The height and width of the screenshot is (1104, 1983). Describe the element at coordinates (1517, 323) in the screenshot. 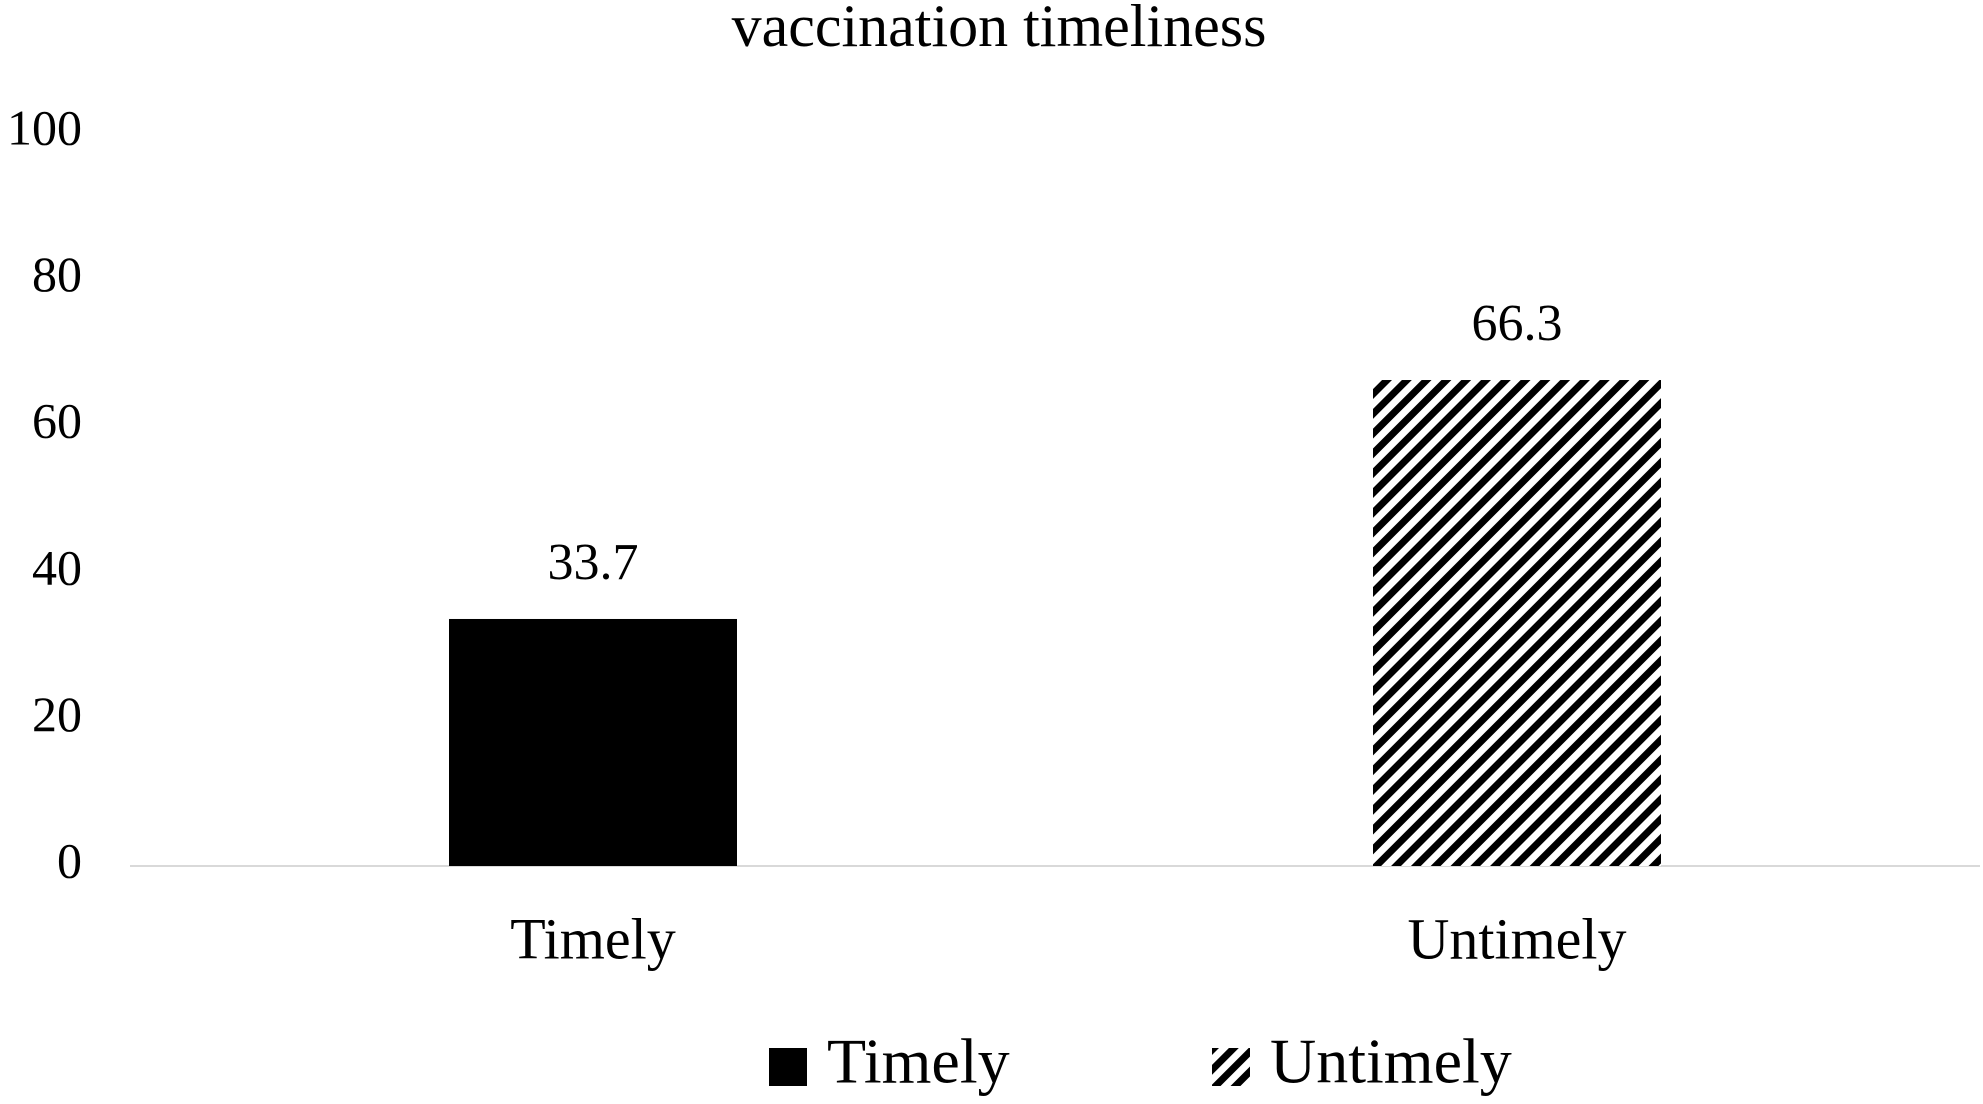

I see `data-label: 66.3` at that location.